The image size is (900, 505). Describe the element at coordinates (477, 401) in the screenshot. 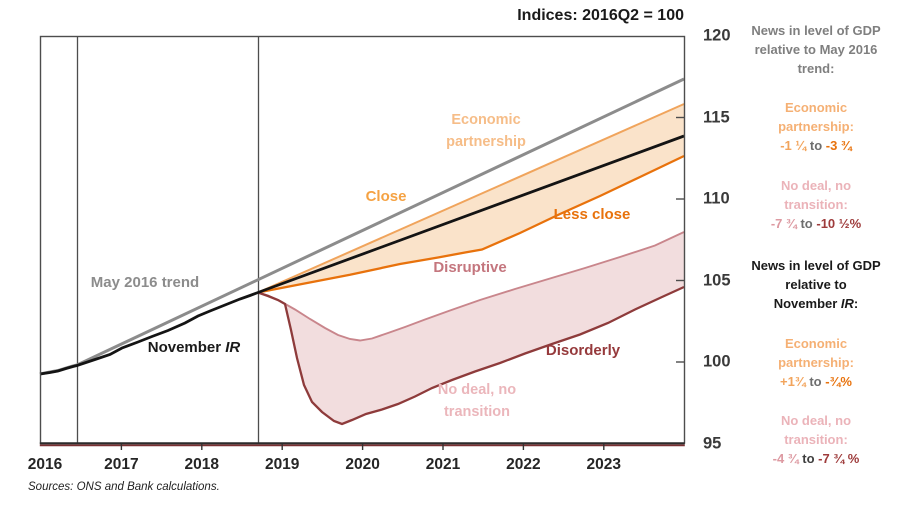

I see `no-deal-no-transition-label: No deal, no transition` at that location.